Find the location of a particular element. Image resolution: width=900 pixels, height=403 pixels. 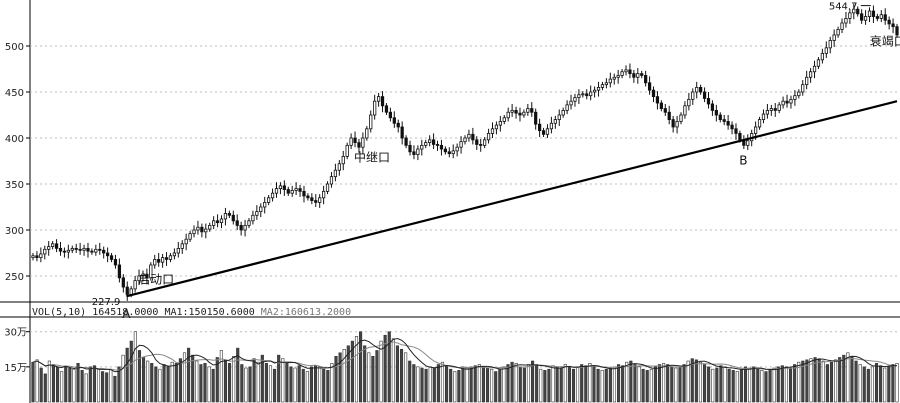

volume-ma1-line is located at coordinates (464, 355).